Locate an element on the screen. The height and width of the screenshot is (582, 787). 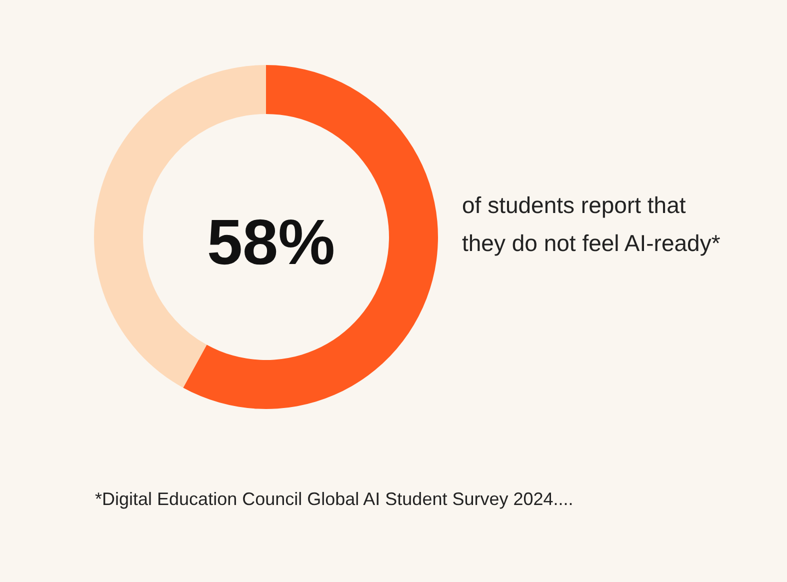
text: 58% is located at coordinates (271, 242).